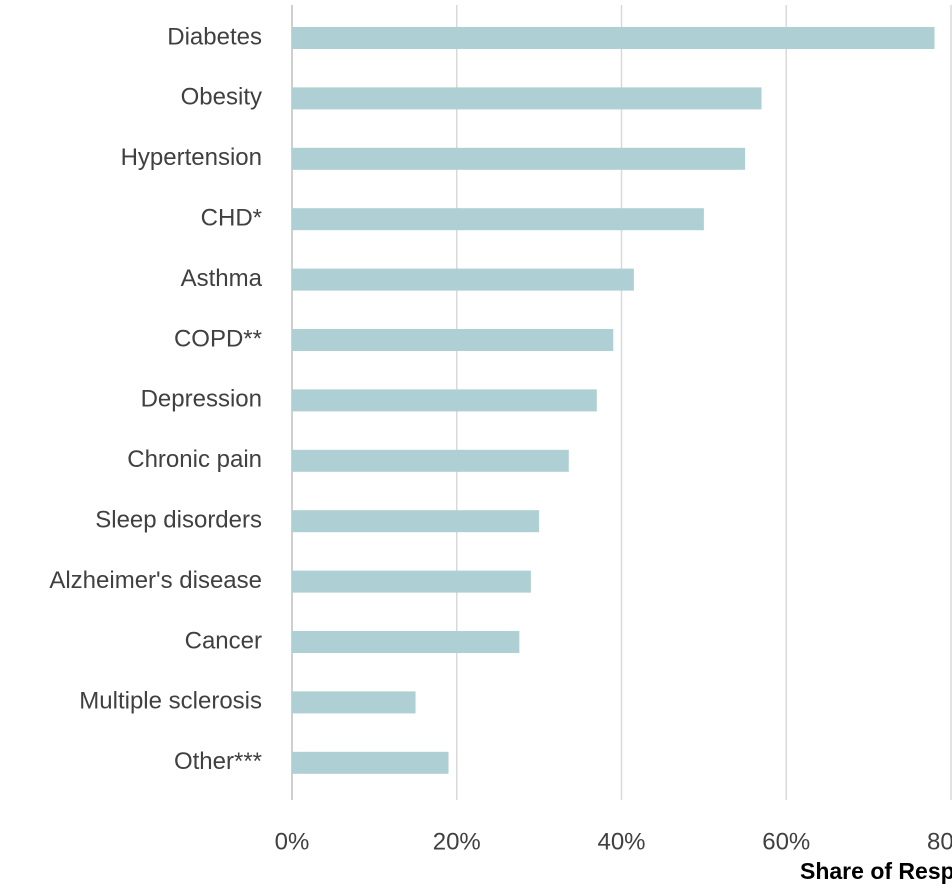 This screenshot has width=952, height=886. I want to click on x-tick-label: 80%, so click(939, 841).